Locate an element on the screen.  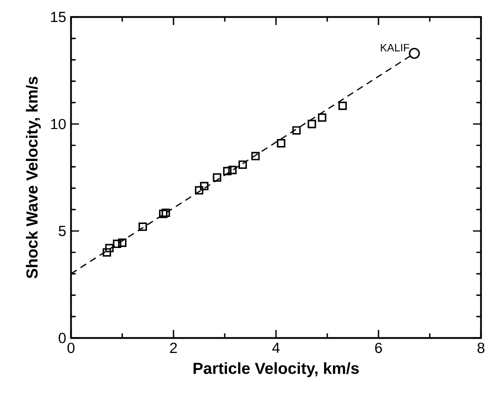
x-tick-label: 2 is located at coordinates (173, 347).